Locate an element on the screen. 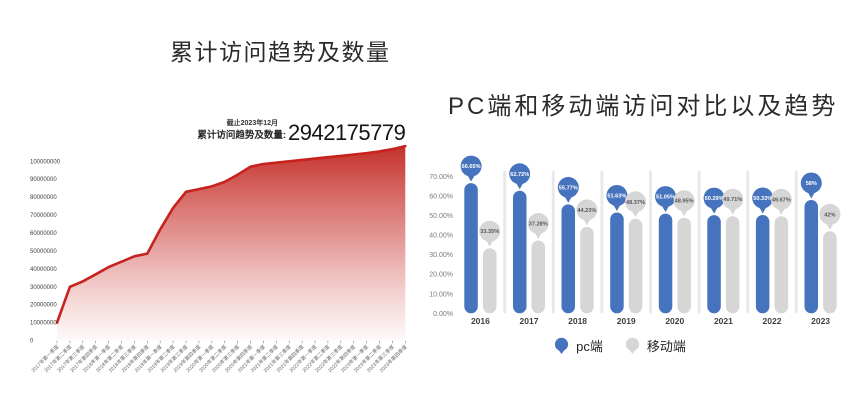  mobile-value-label: 42% is located at coordinates (829, 215).